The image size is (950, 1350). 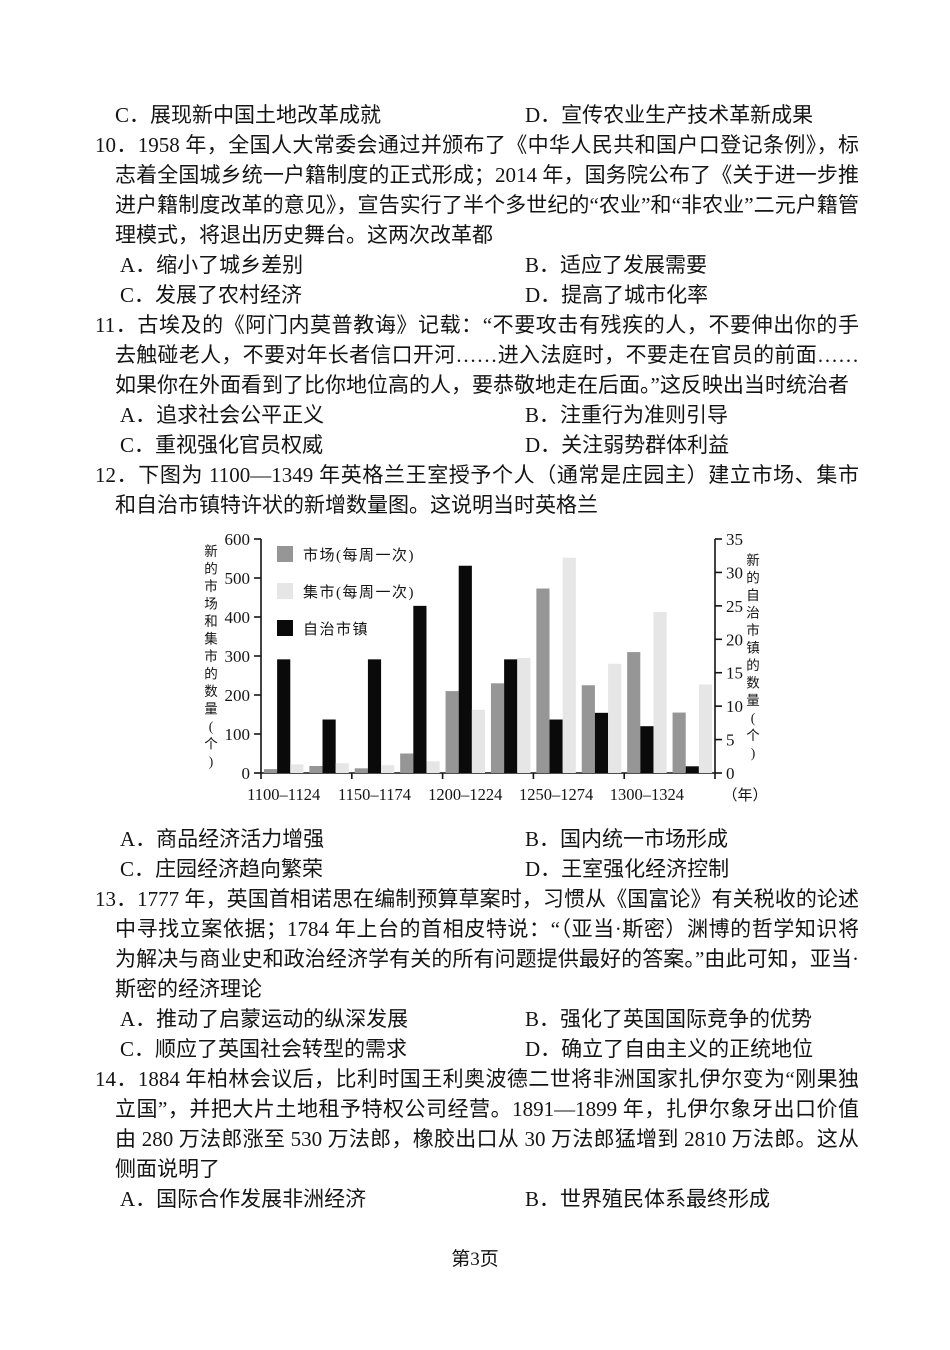 What do you see at coordinates (374, 794) in the screenshot?
I see `x-tick-label: 1150–1174` at bounding box center [374, 794].